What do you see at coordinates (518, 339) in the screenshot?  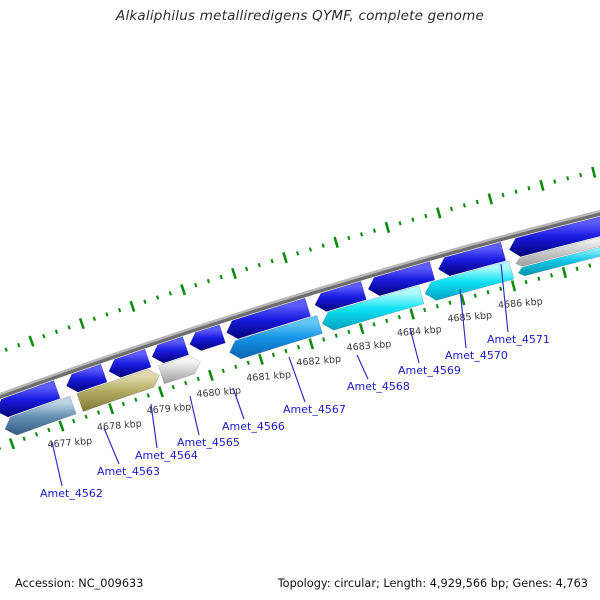 I see `gene-label: Amet_4571` at bounding box center [518, 339].